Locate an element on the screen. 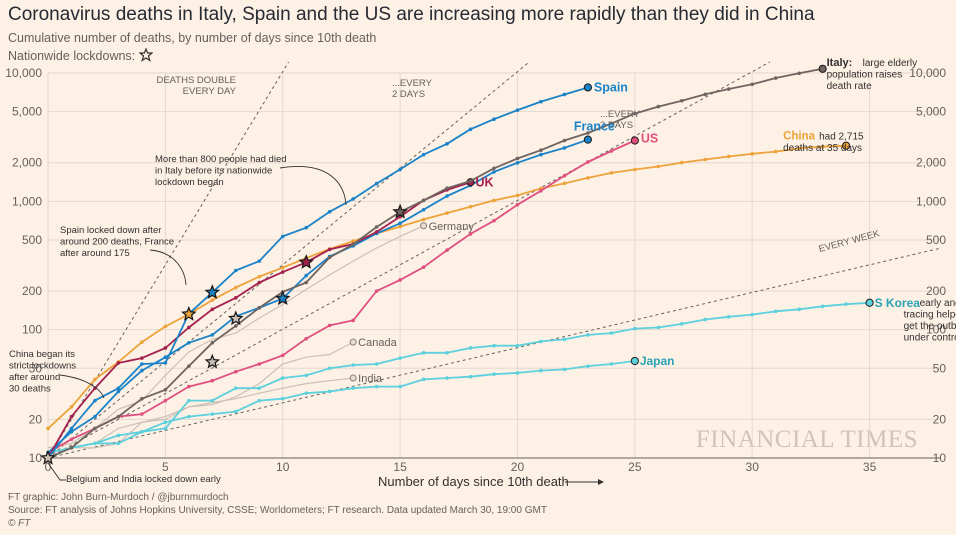  y-tick-label-left: 10 is located at coordinates (36, 458).